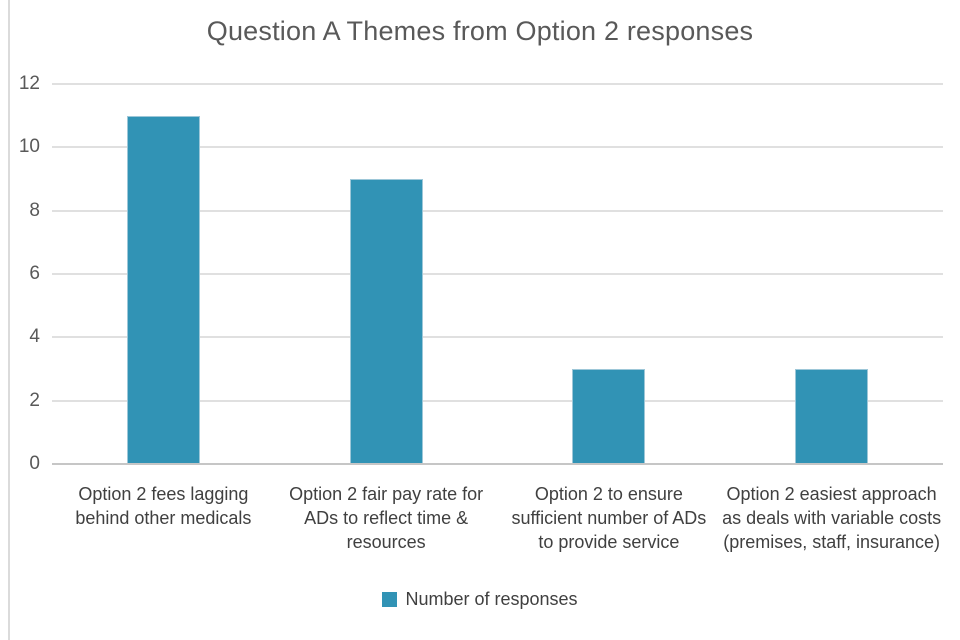  Describe the element at coordinates (34, 400) in the screenshot. I see `y-tick-label-2: 2` at that location.